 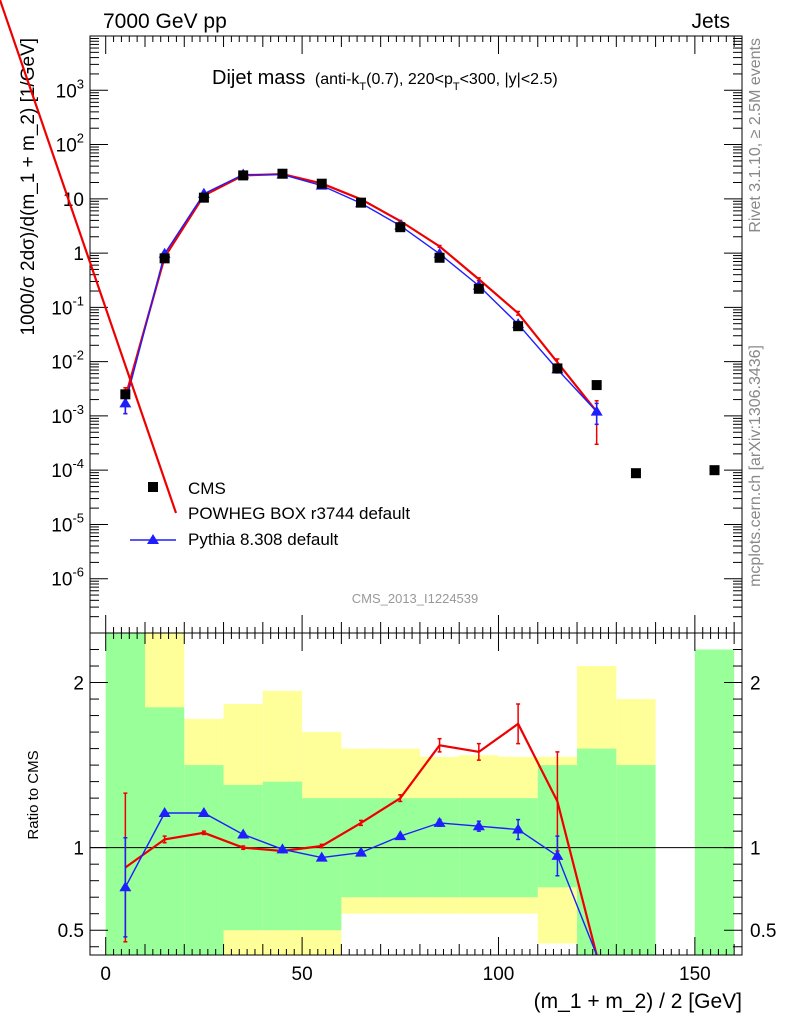 What do you see at coordinates (67, 361) in the screenshot?
I see `y-tick-label-main: 10⁻²` at bounding box center [67, 361].